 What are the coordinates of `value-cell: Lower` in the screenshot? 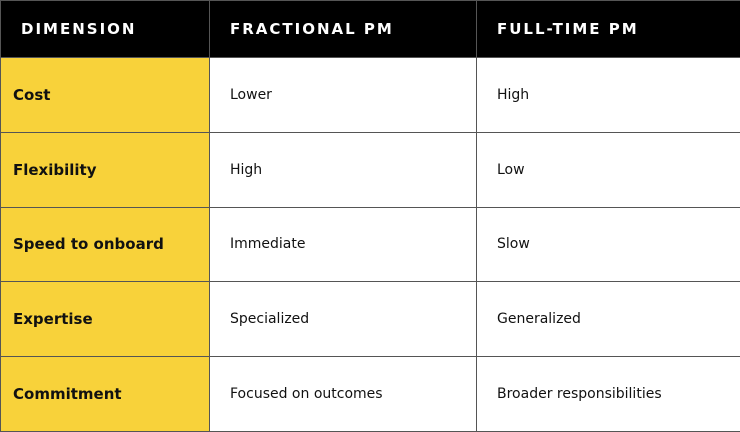 It's located at (343, 95).